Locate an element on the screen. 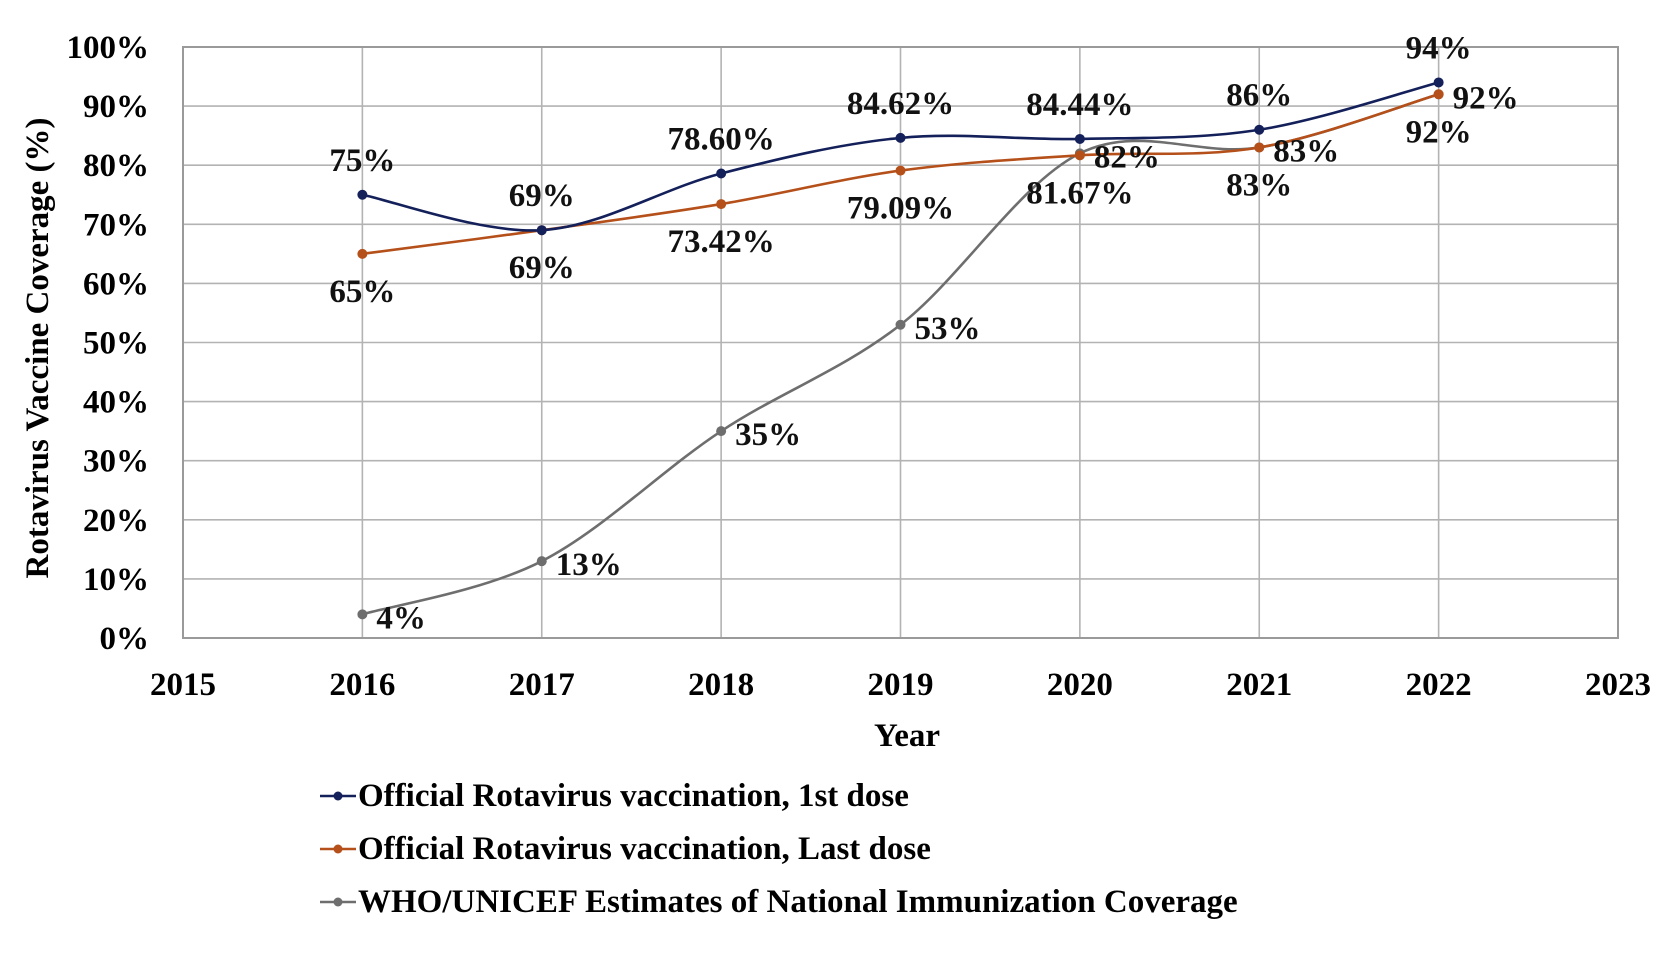 This screenshot has width=1680, height=956. y-tick-label: 40% is located at coordinates (116, 403).